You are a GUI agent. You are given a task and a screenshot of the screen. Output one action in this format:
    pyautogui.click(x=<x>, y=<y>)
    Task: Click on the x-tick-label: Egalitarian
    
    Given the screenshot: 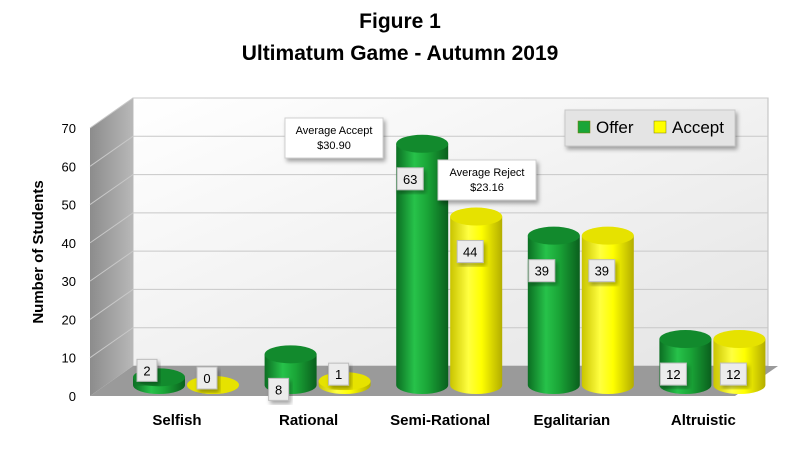 What is the action you would take?
    pyautogui.click(x=571, y=420)
    